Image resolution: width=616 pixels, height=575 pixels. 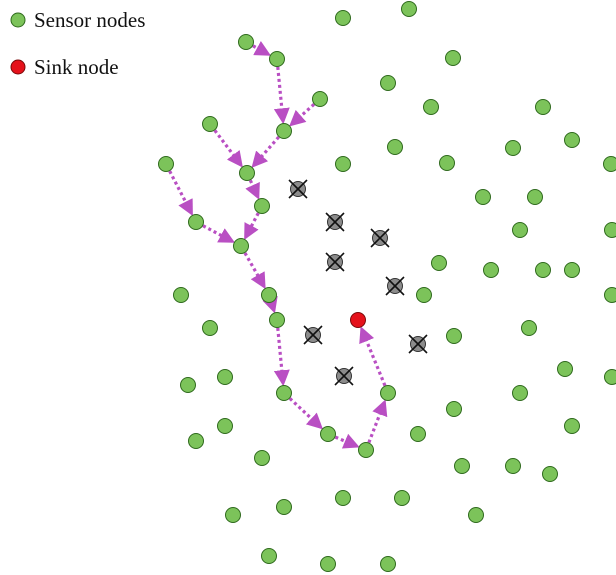 What do you see at coordinates (18, 67) in the screenshot?
I see `legend-sink-icon` at bounding box center [18, 67].